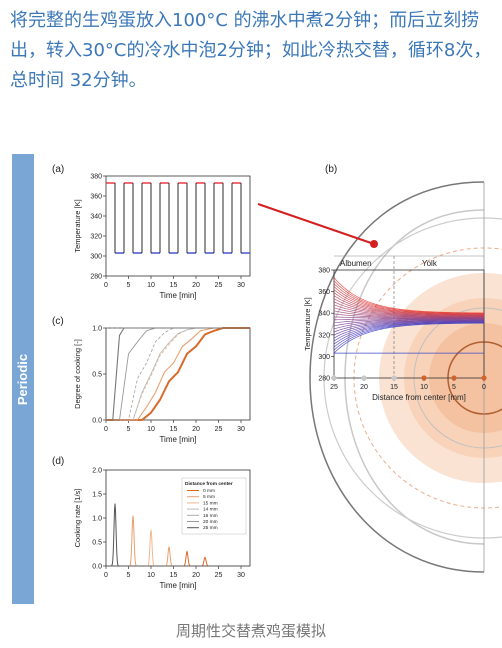 This screenshot has height=648, width=502. Describe the element at coordinates (210, 522) in the screenshot. I see `chart-d-legend-label-5: 20 mm` at that location.